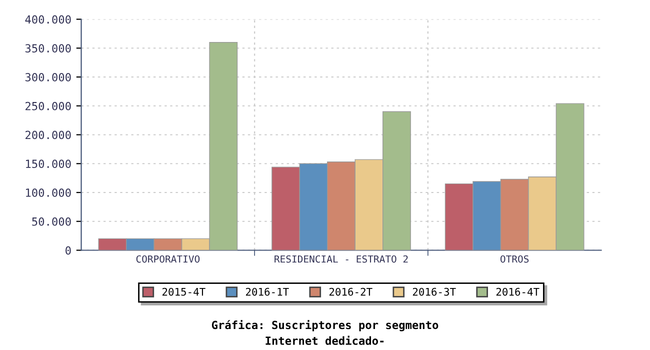  I want to click on y-tick-label: 200.000, so click(48, 135).